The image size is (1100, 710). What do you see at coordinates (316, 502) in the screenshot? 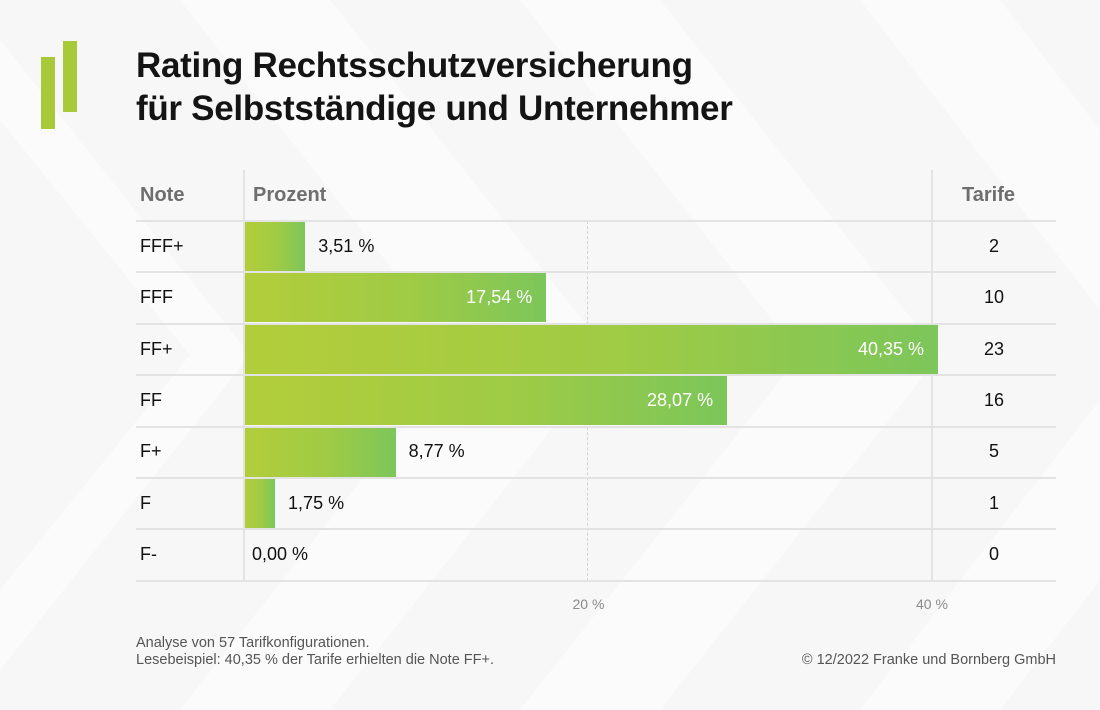
I see `bar-value-label: 1,75 %` at bounding box center [316, 502].